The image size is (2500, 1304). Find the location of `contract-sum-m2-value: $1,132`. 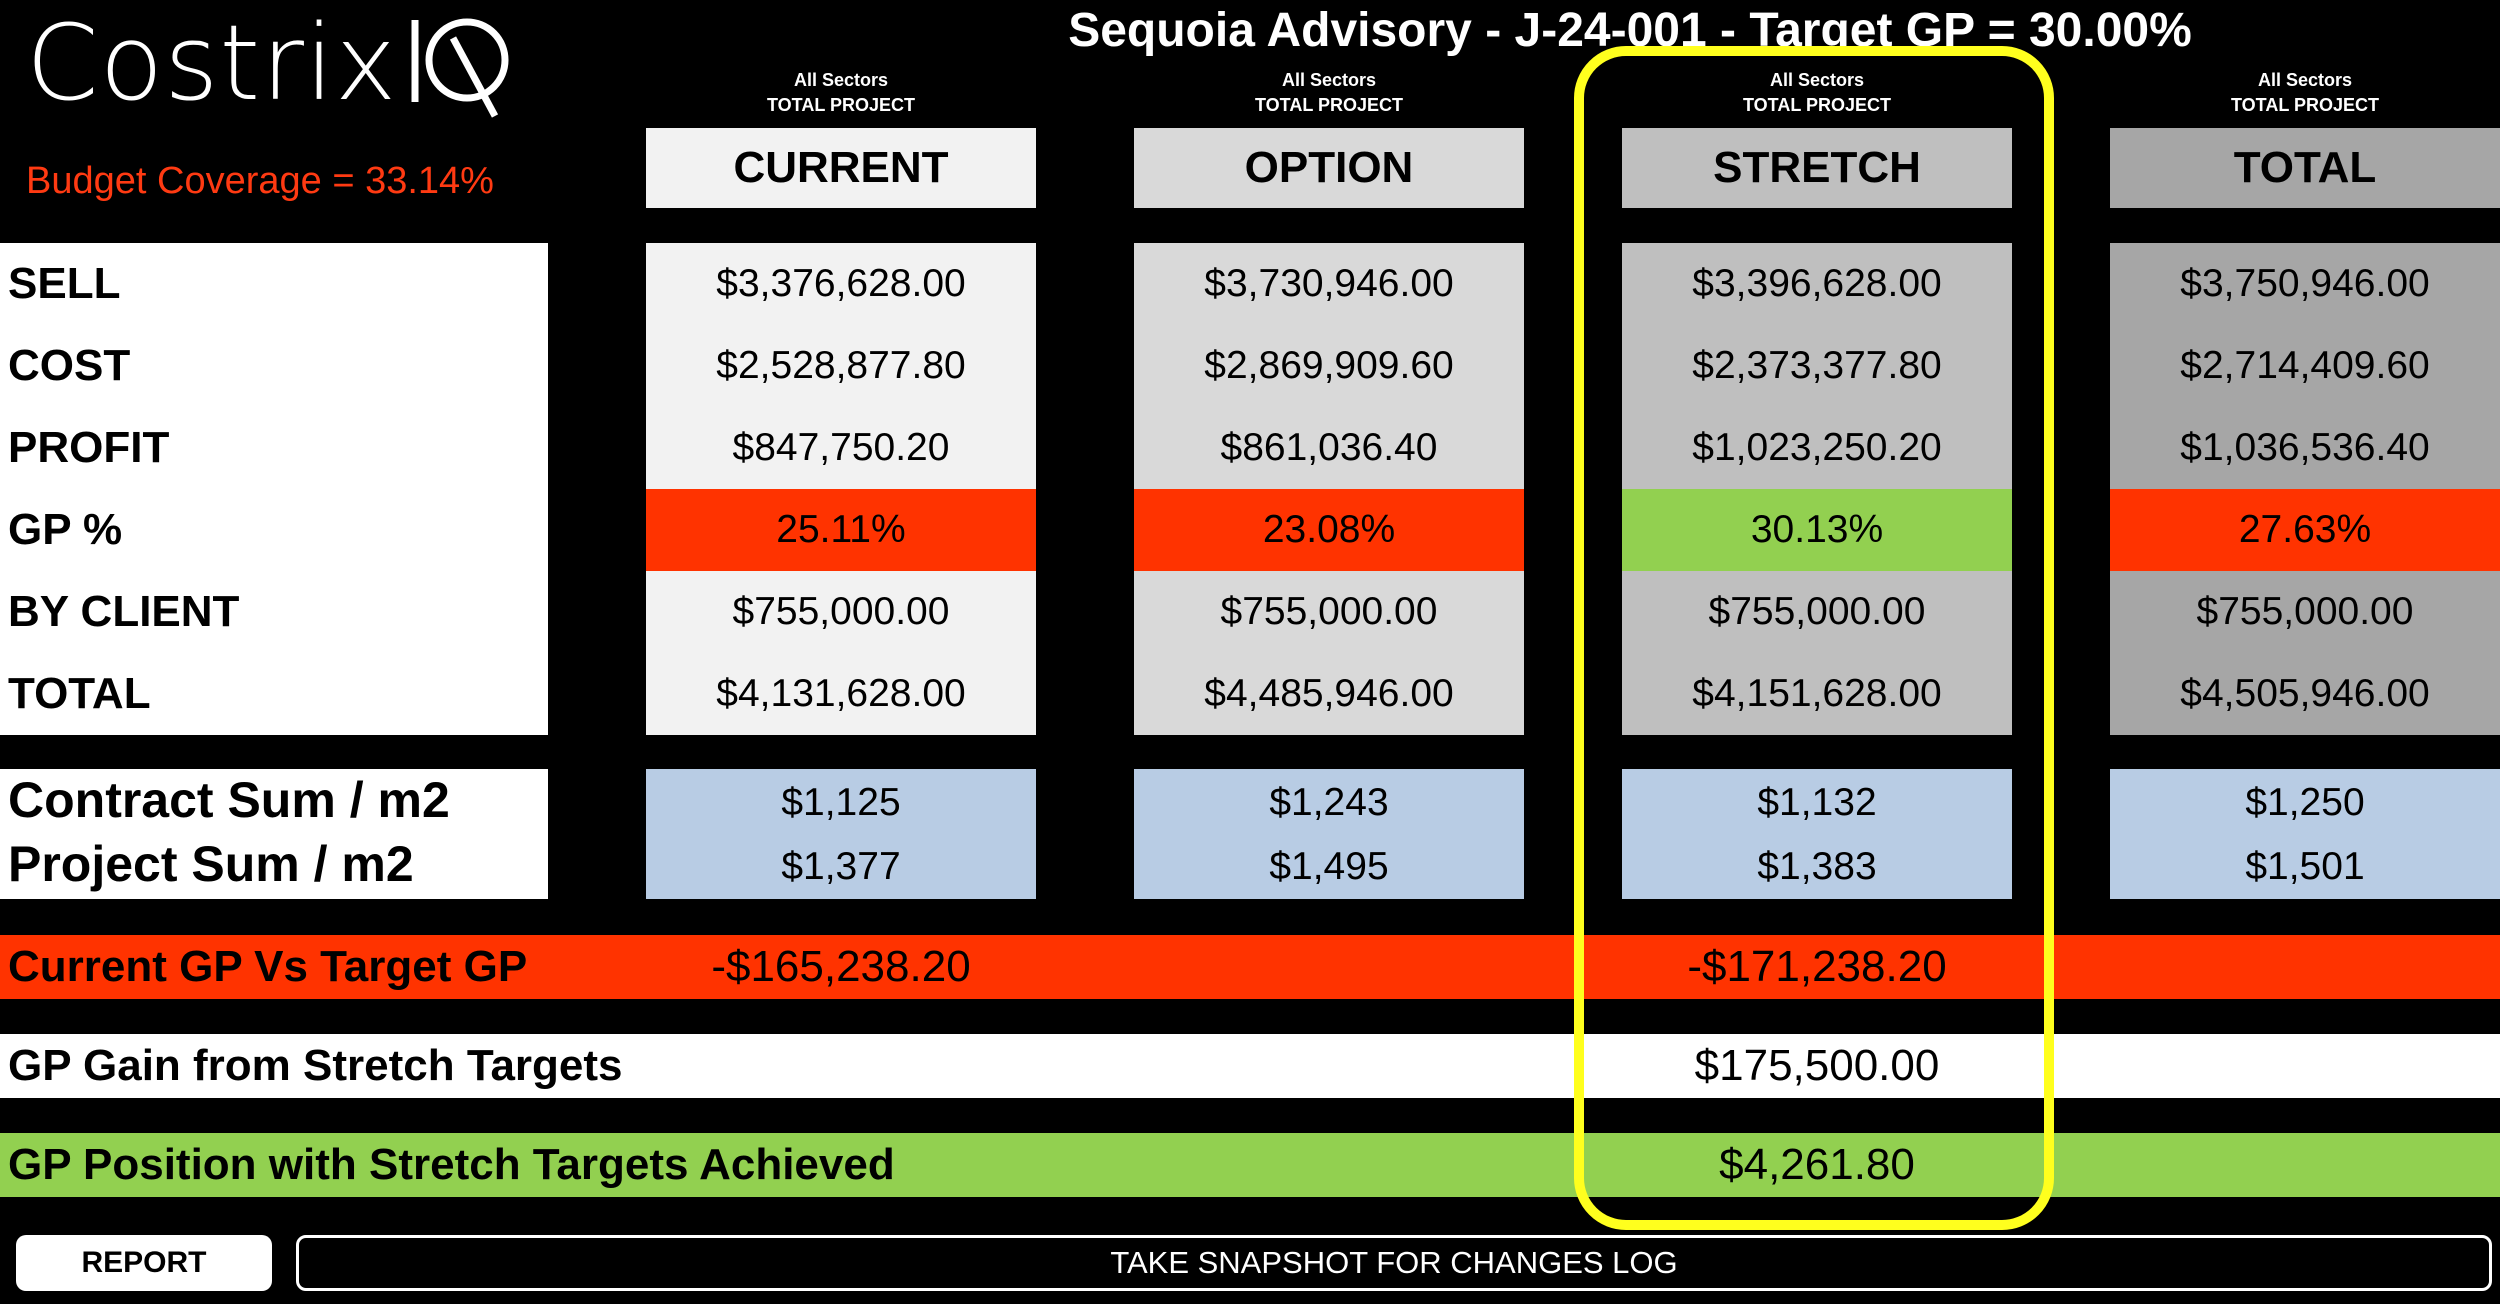

contract-sum-m2-value: $1,132 is located at coordinates (1817, 802).